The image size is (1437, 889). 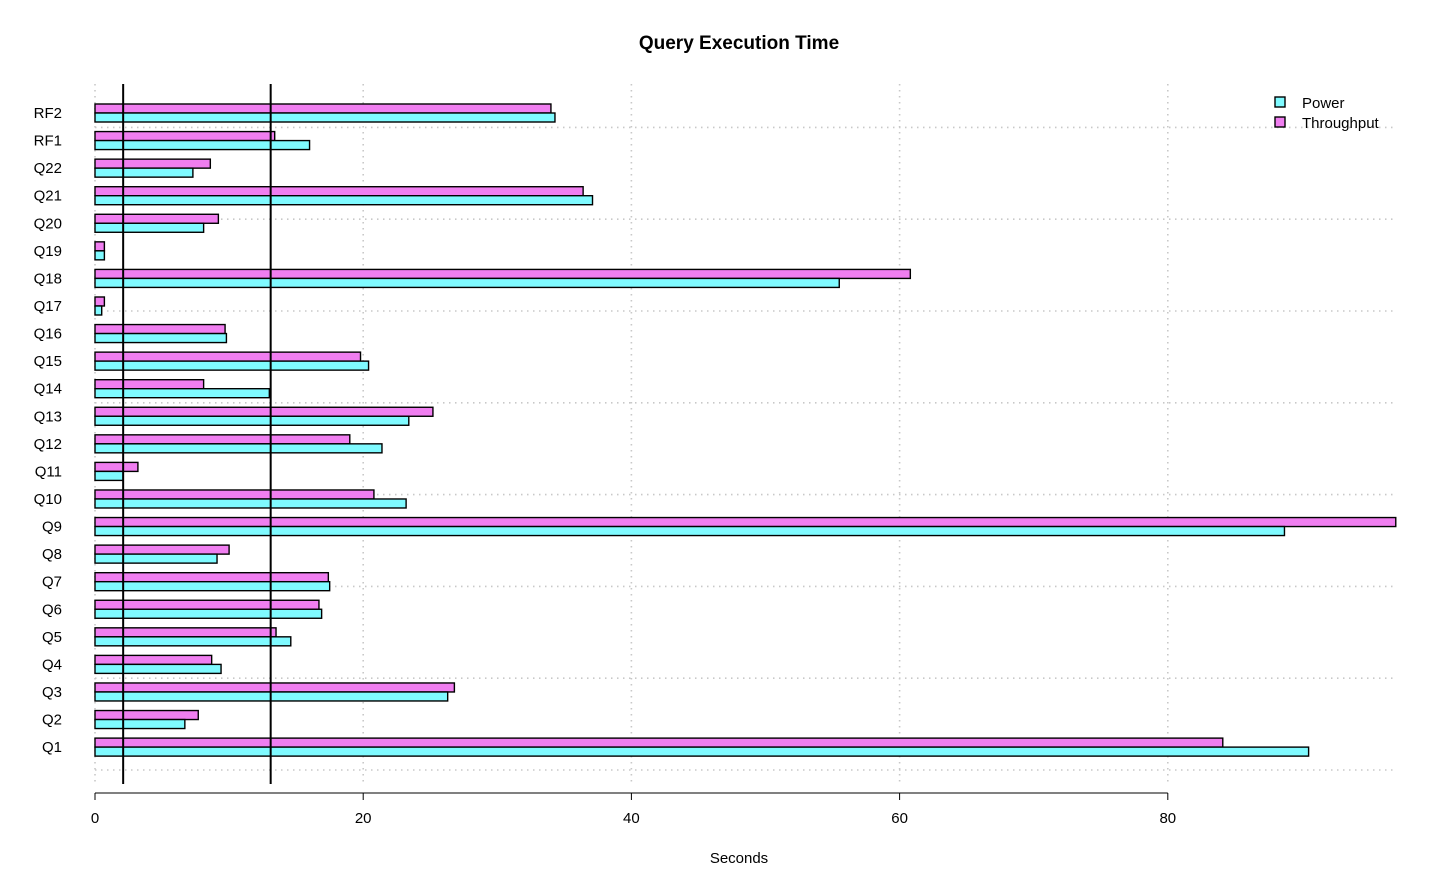 I want to click on bar-throughput-q3, so click(x=275, y=687).